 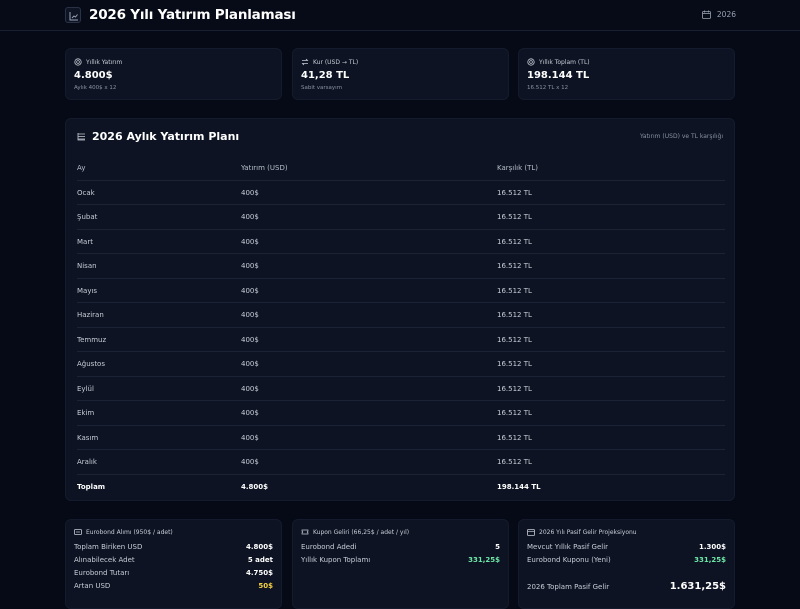 What do you see at coordinates (518, 168) in the screenshot?
I see `column-header-tl: Karşılık (TL)` at bounding box center [518, 168].